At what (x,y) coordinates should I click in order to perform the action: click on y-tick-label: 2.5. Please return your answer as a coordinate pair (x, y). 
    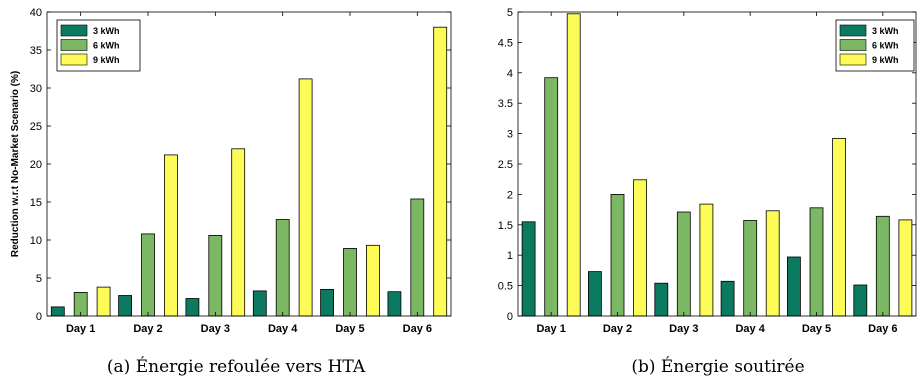
    Looking at the image, I should click on (505, 165).